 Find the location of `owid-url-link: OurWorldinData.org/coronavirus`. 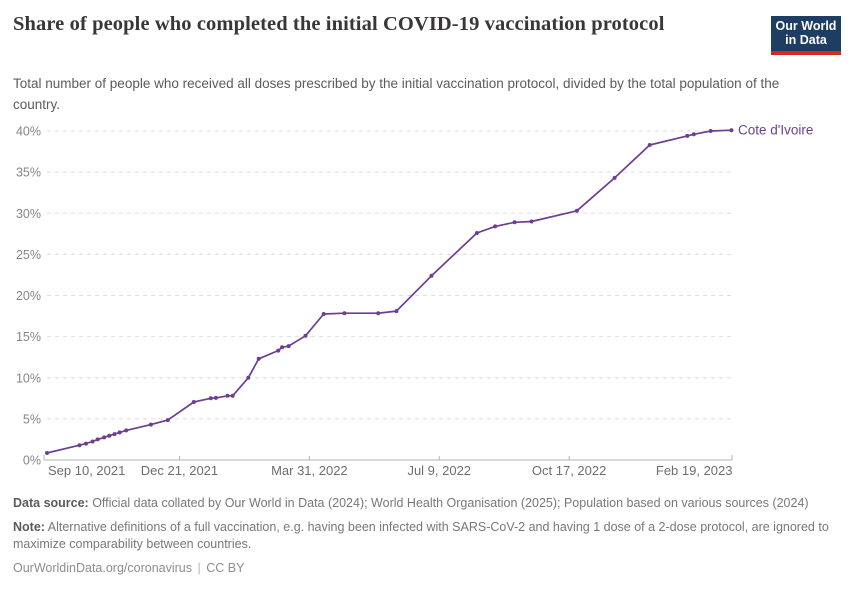

owid-url-link: OurWorldinData.org/coronavirus is located at coordinates (103, 567).